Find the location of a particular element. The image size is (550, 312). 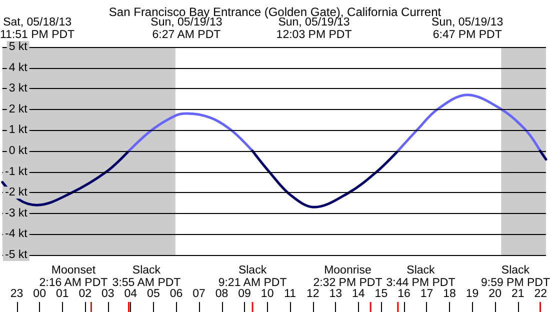

x-tick-label: 07 is located at coordinates (199, 294).